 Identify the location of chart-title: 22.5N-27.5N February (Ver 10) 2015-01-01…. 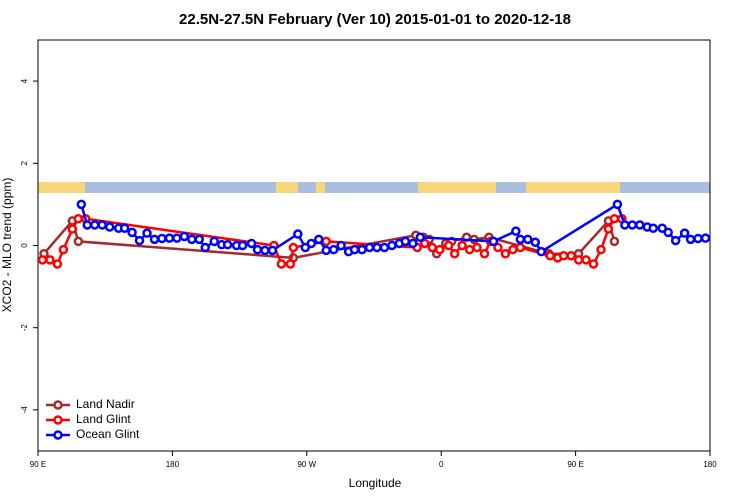
(375, 19).